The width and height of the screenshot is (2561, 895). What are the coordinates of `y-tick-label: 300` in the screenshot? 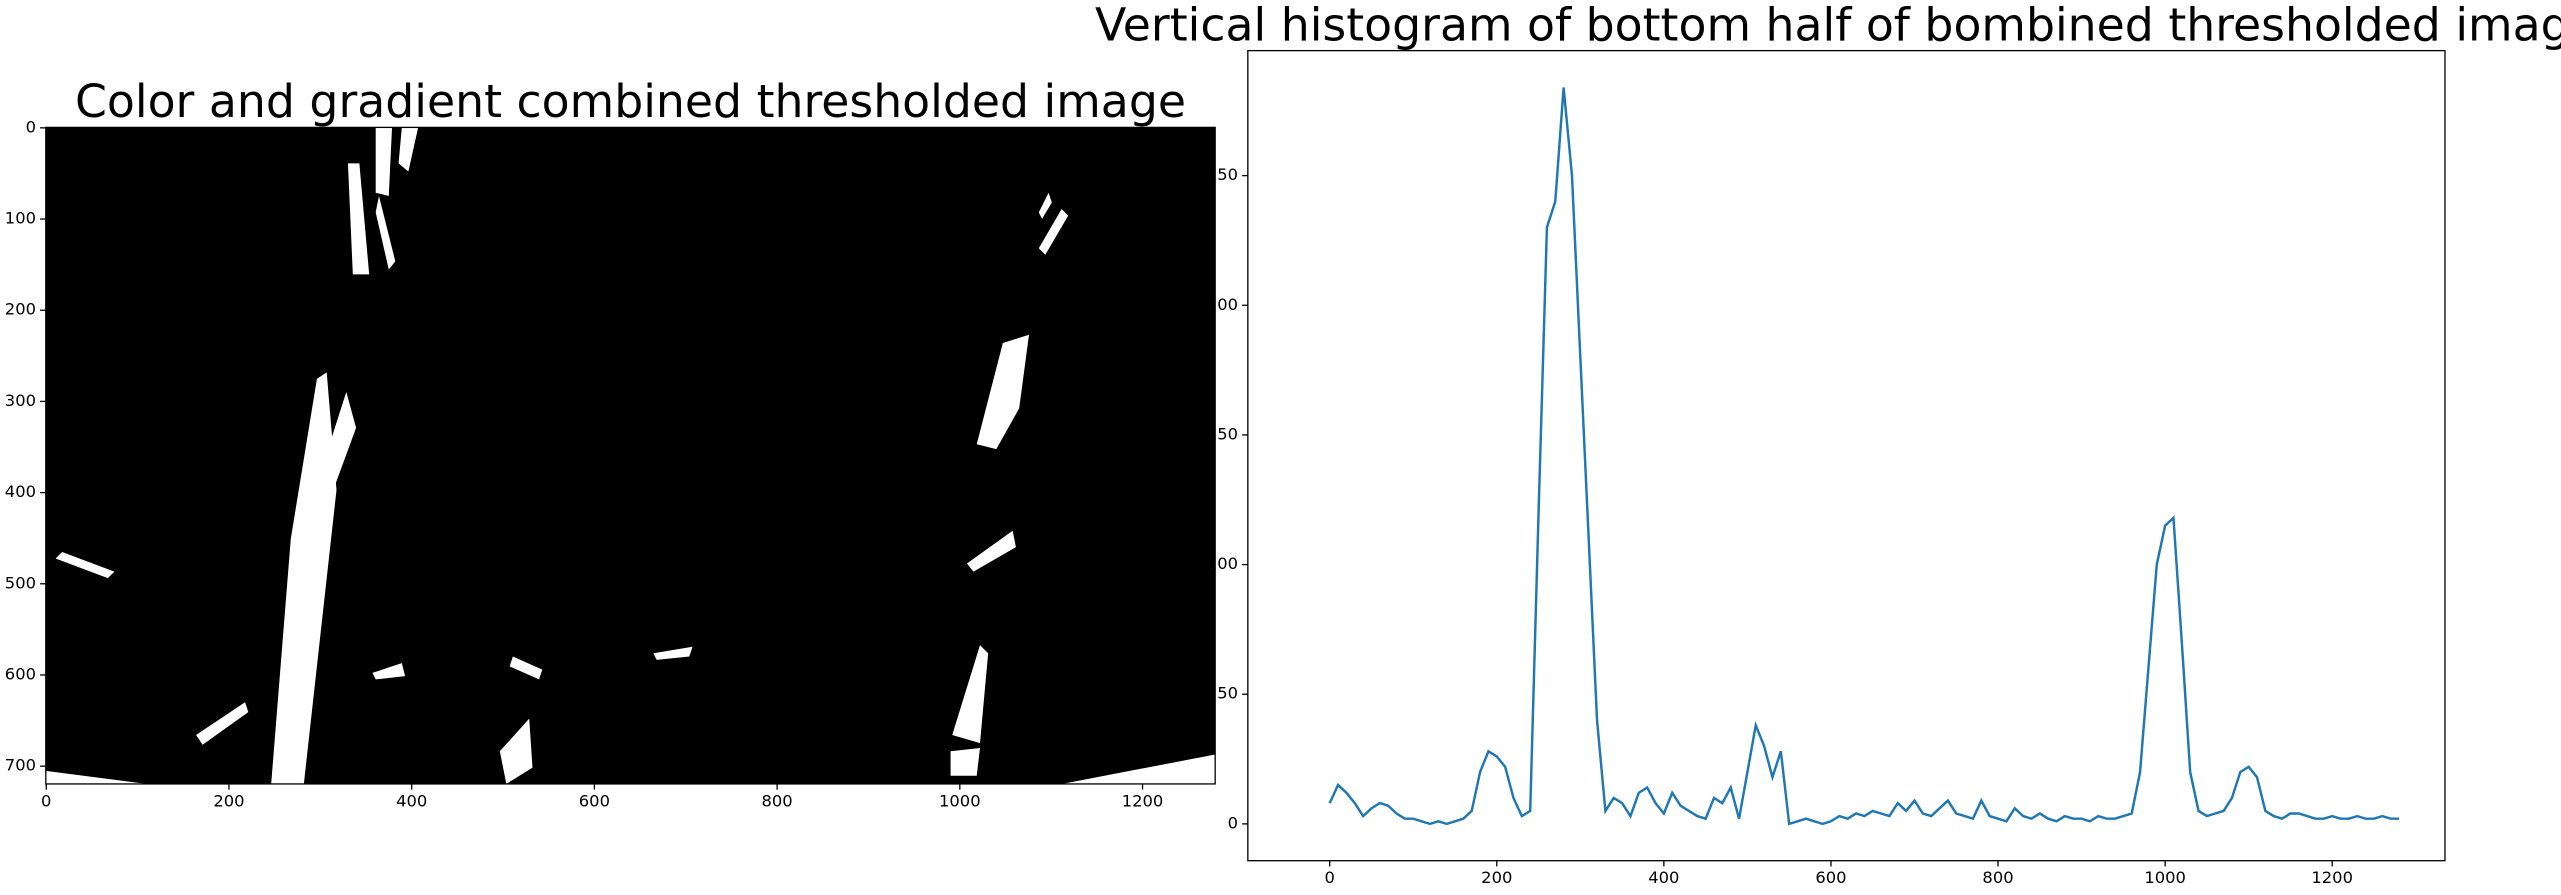 It's located at (20, 400).